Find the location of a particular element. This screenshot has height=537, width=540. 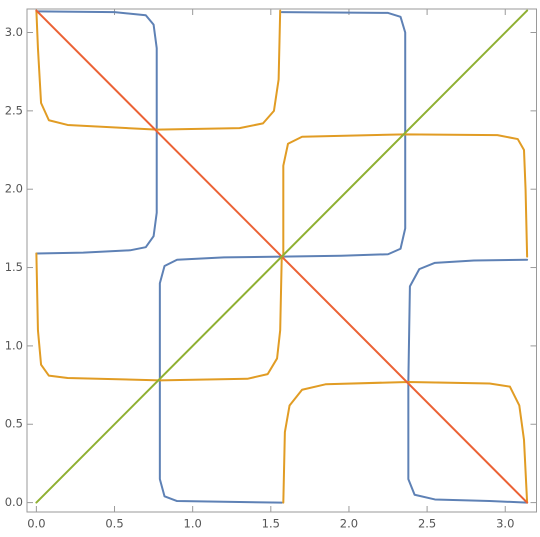

x-tick-label: 1.0 is located at coordinates (193, 524).